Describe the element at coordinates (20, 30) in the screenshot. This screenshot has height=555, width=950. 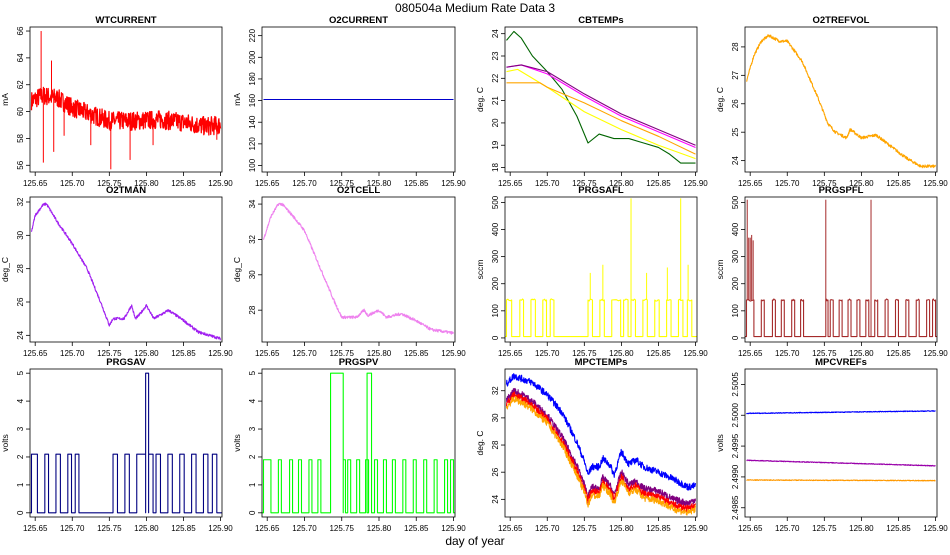
I see `y-tick-label: 66` at that location.